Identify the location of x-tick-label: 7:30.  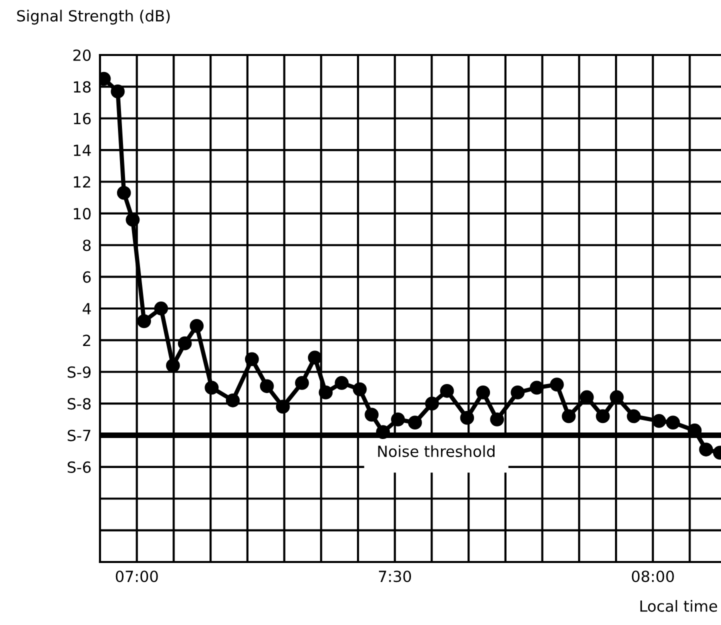
(395, 576).